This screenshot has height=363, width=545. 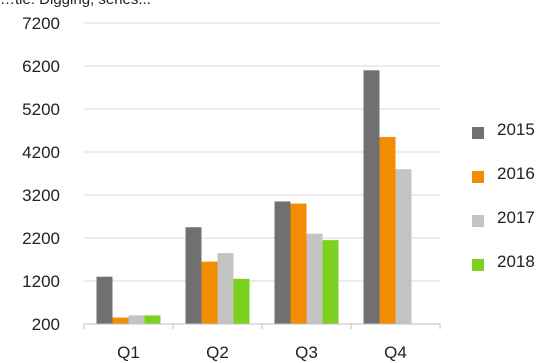 What do you see at coordinates (128, 352) in the screenshot?
I see `x-tick-label: Q1` at bounding box center [128, 352].